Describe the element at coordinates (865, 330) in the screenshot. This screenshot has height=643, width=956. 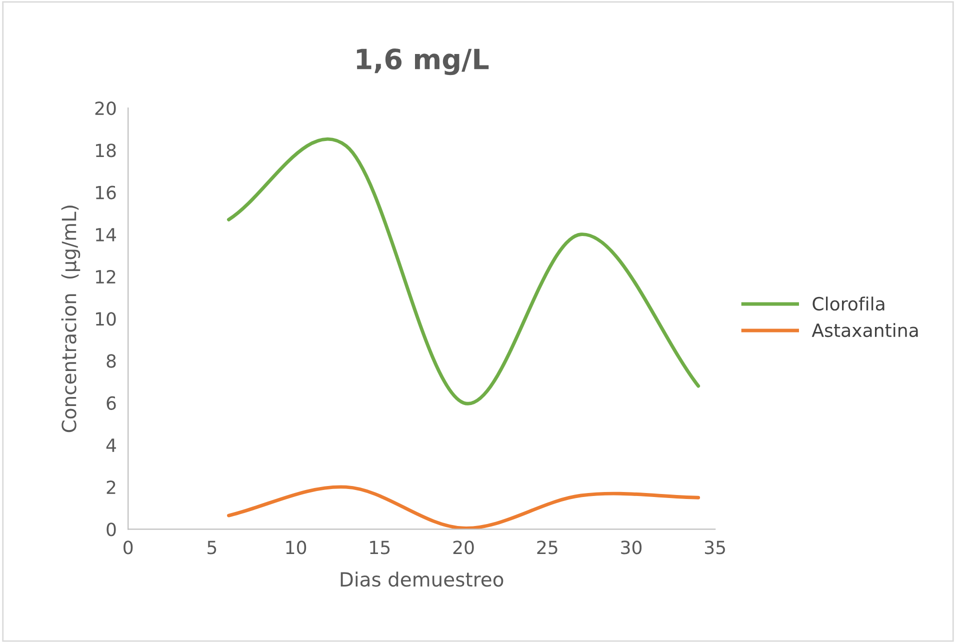
I see `legend-label: Astaxantina` at that location.